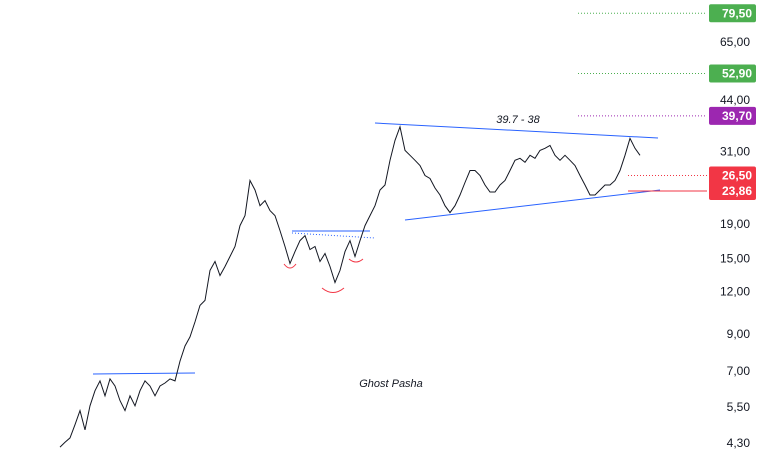  What do you see at coordinates (739, 407) in the screenshot?
I see `y-tick-label: 5,50` at bounding box center [739, 407].